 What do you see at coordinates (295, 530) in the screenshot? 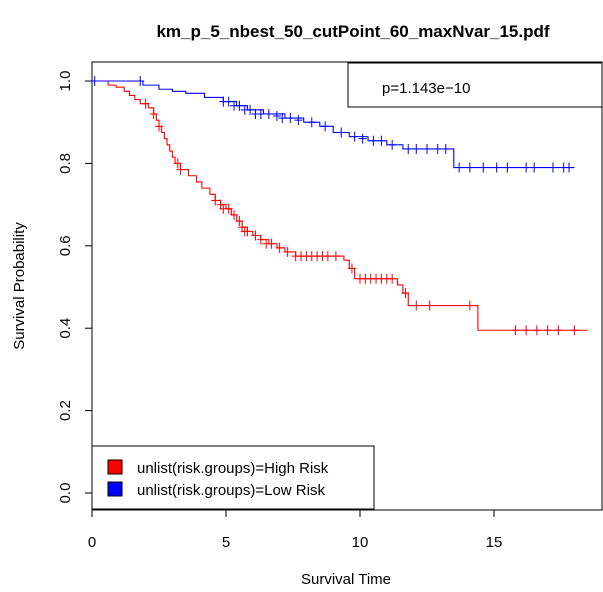
I see `x-axis: 0 5 10 15` at bounding box center [295, 530].